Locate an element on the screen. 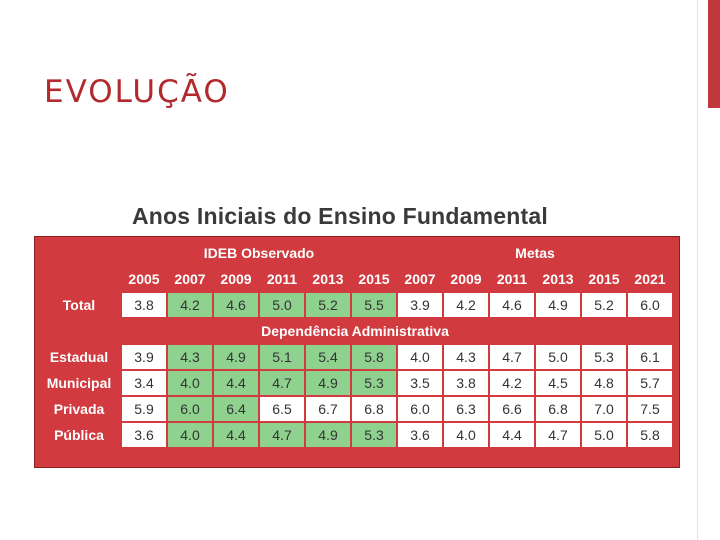  value-cell: 3.4 is located at coordinates (144, 383).